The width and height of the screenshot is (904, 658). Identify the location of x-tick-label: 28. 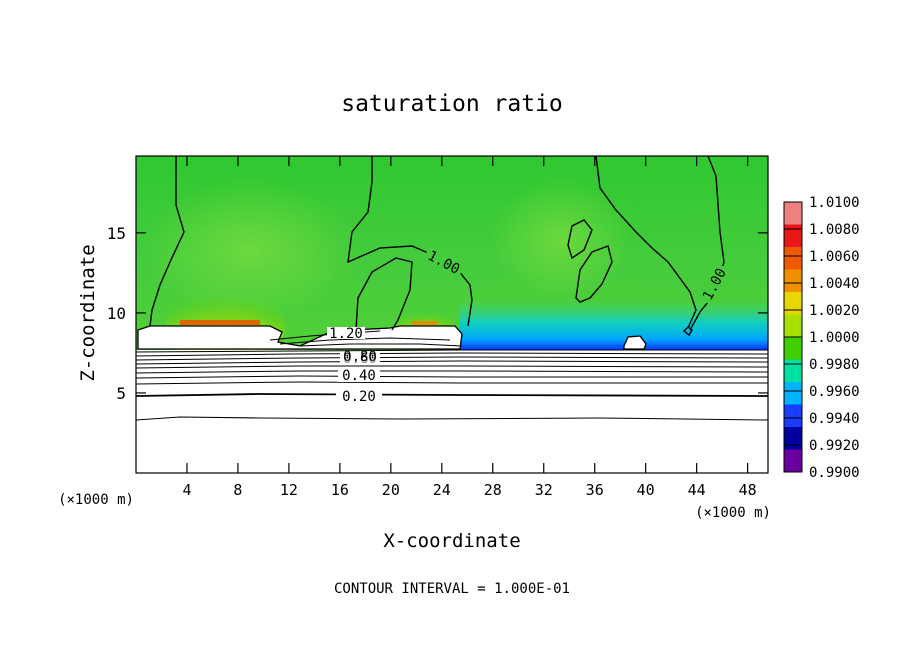
(493, 490).